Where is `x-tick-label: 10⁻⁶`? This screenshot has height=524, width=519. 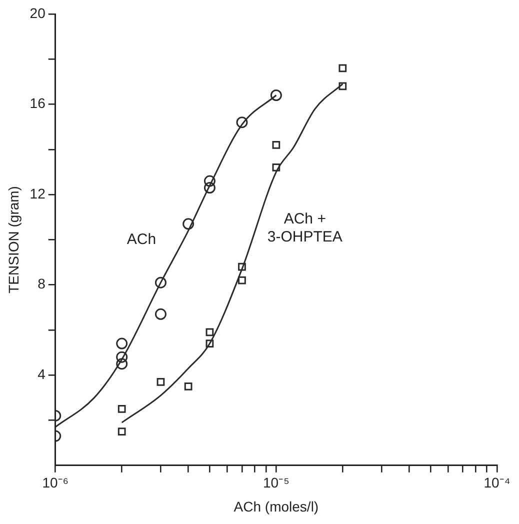
x-tick-label: 10⁻⁶ is located at coordinates (55, 482).